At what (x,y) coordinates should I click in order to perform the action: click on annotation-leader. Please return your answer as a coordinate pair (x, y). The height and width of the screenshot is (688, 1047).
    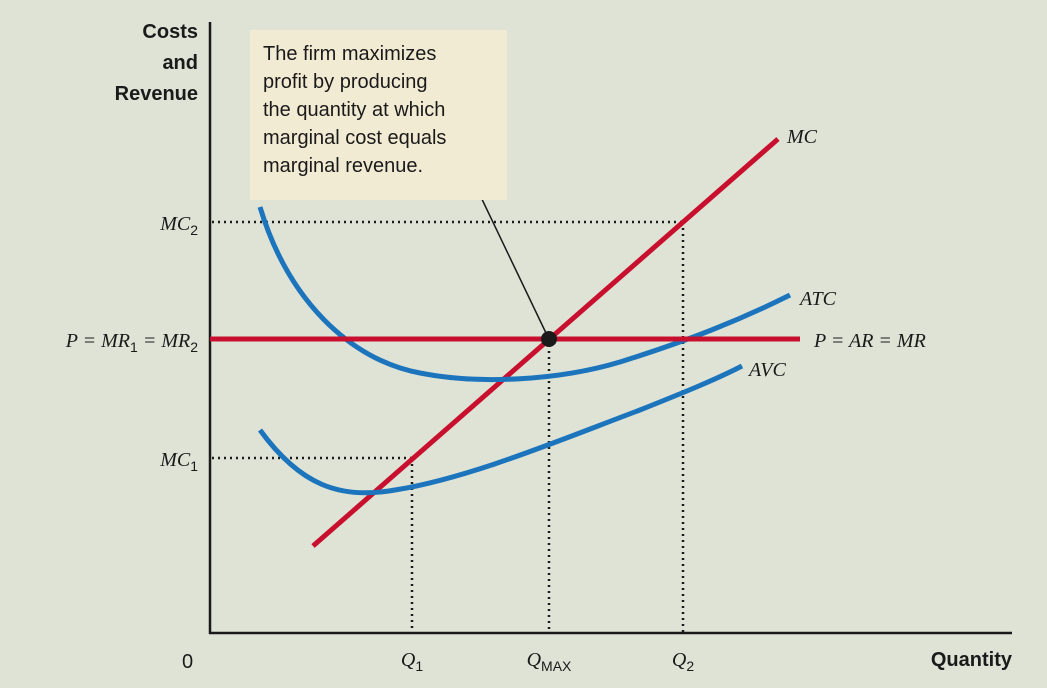
    Looking at the image, I should click on (512, 263).